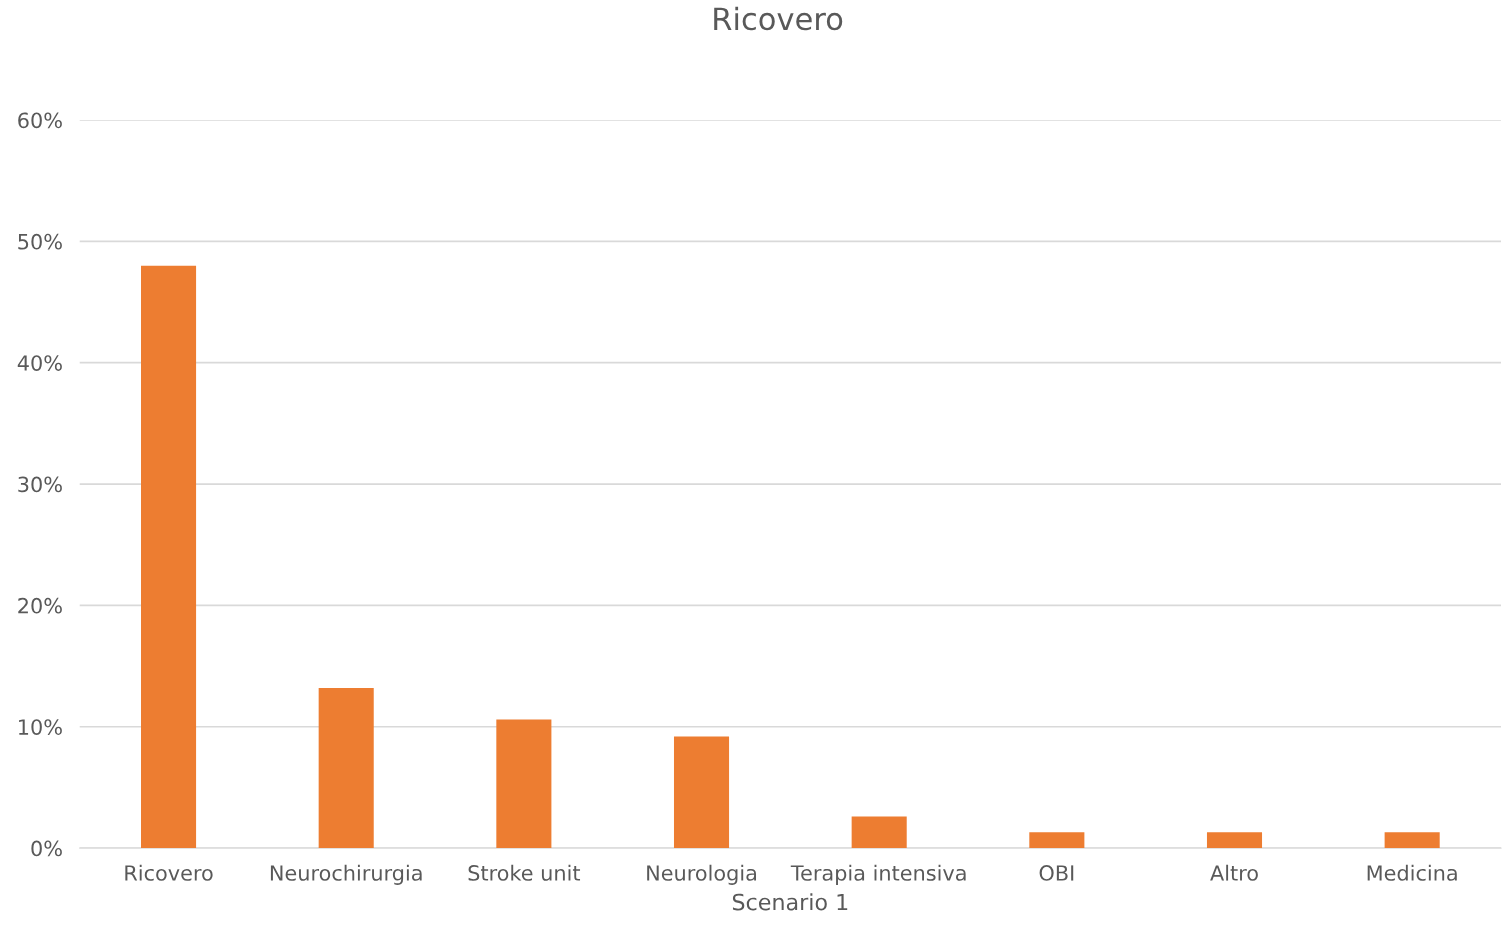  I want to click on x-tick-label: OBI, so click(1056, 873).